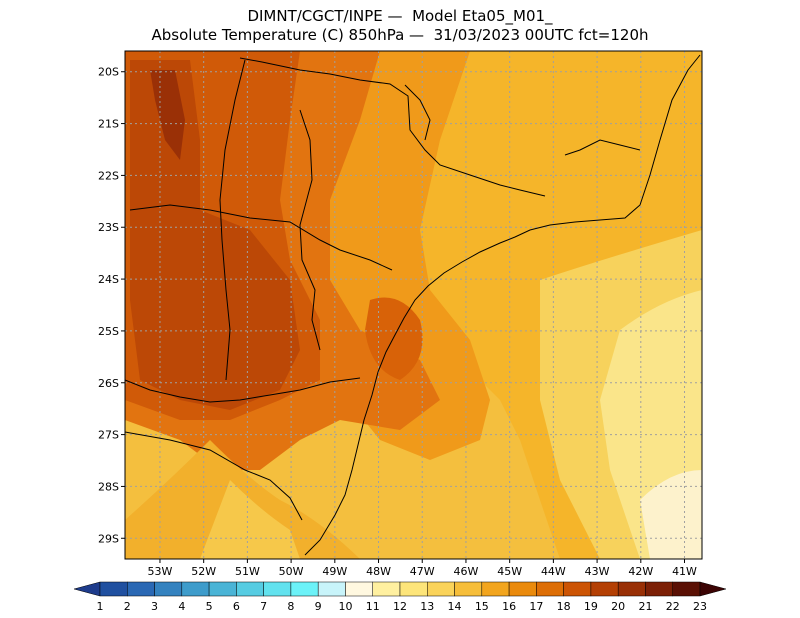 Image resolution: width=800 pixels, height=618 pixels. Describe the element at coordinates (108, 175) in the screenshot. I see `lat-label: 22S` at that location.